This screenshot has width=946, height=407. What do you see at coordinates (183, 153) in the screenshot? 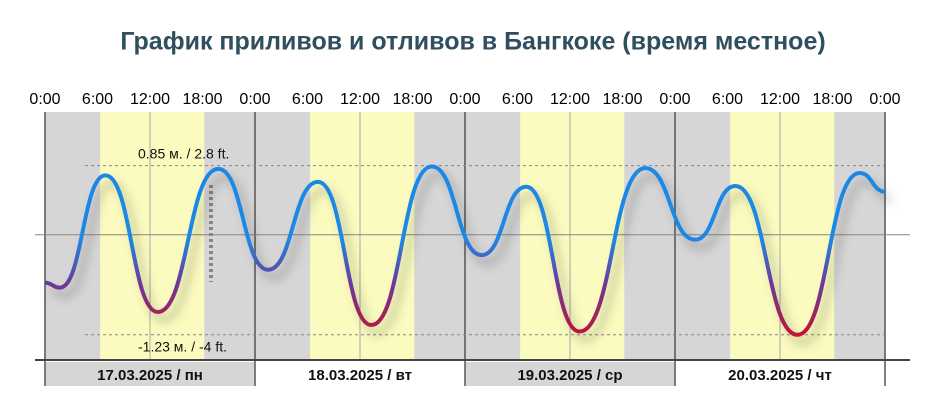
I see `annotation-label: 0.85 м. / 2.8 ft.` at bounding box center [183, 153].